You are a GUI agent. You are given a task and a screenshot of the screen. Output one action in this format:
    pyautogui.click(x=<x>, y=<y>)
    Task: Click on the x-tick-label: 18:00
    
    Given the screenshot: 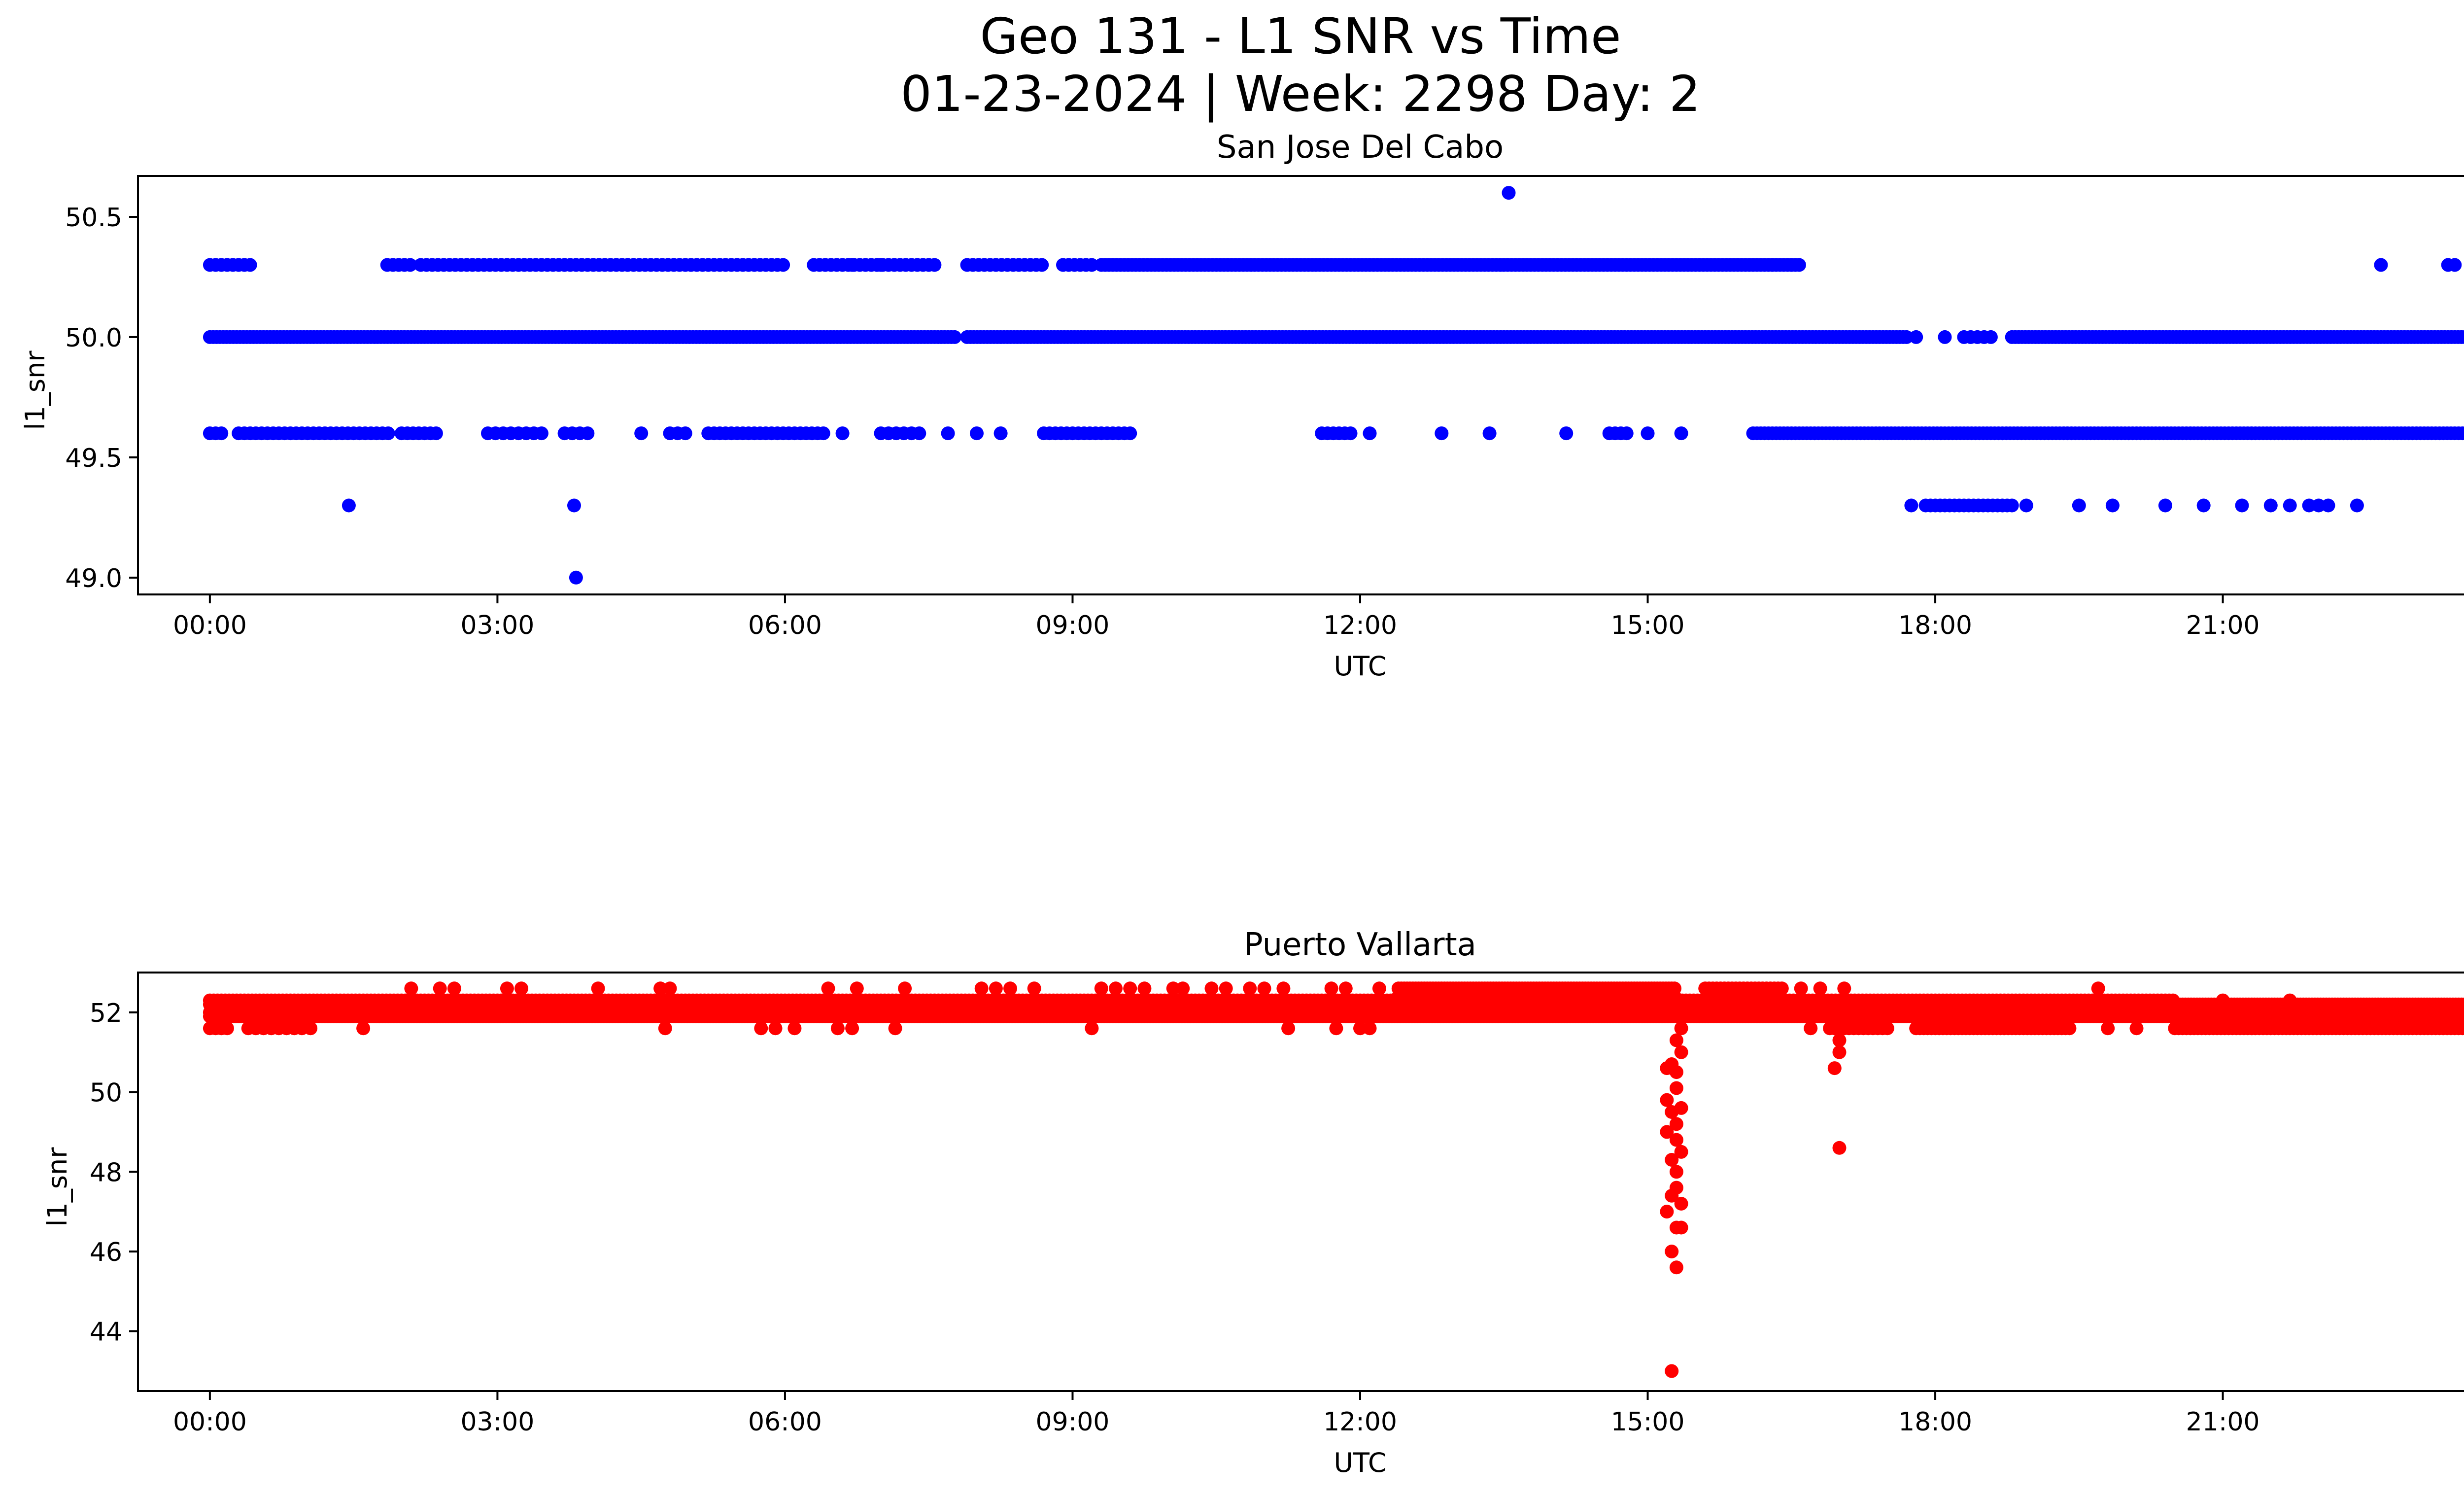 What is the action you would take?
    pyautogui.click(x=1935, y=625)
    